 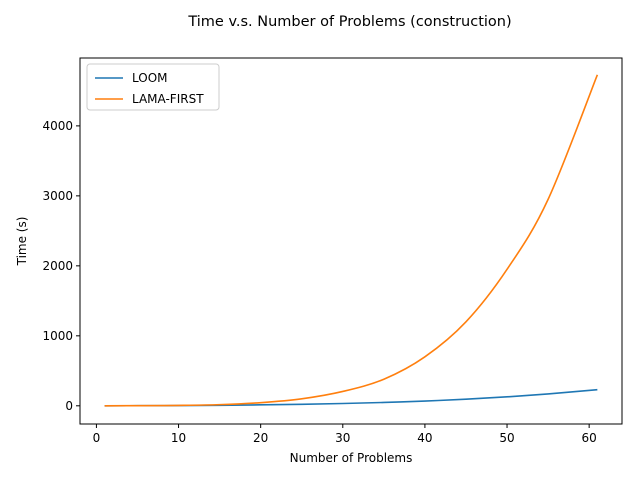 What do you see at coordinates (589, 438) in the screenshot?
I see `x-tick-label: 60` at bounding box center [589, 438].